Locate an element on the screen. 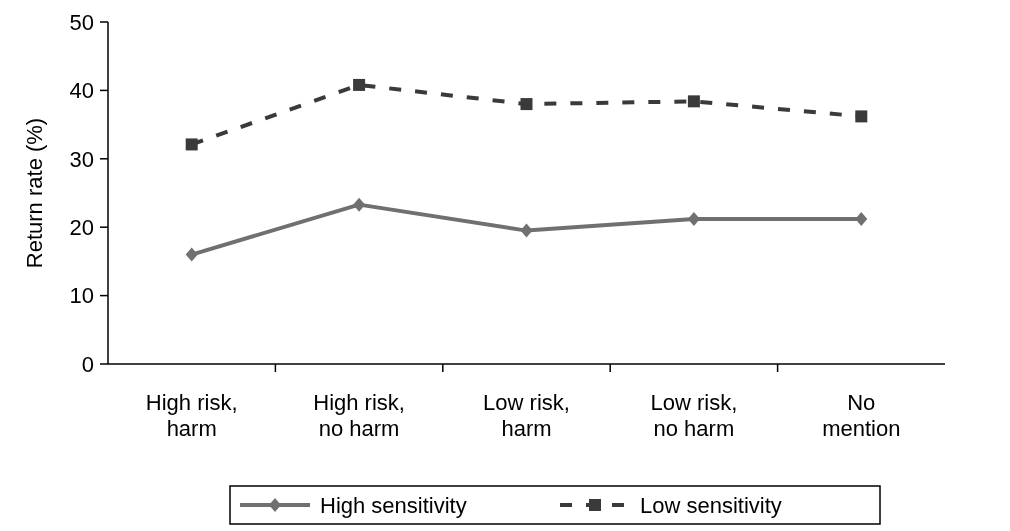  x-tick-label: Low risk, no harm is located at coordinates (694, 415).